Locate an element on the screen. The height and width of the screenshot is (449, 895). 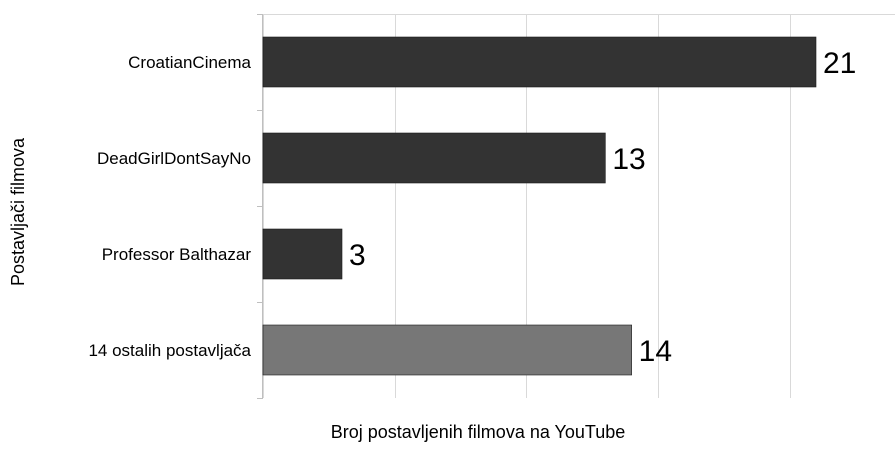
data-label-2: 3 is located at coordinates (357, 255).